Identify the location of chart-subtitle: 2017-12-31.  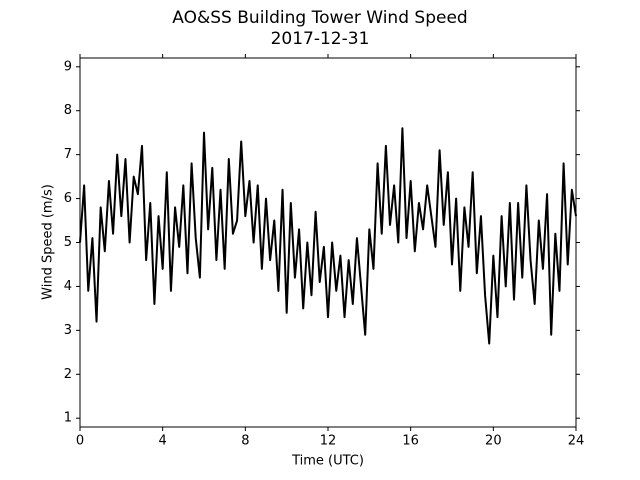
(320, 39).